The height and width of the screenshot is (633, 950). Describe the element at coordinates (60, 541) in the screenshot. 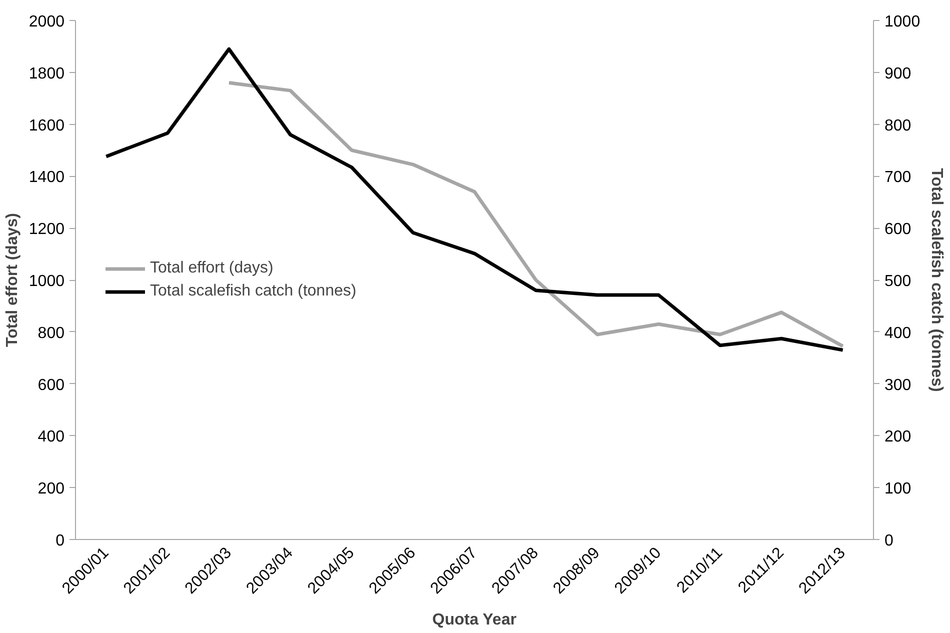

I see `y-tick-label: 0` at that location.